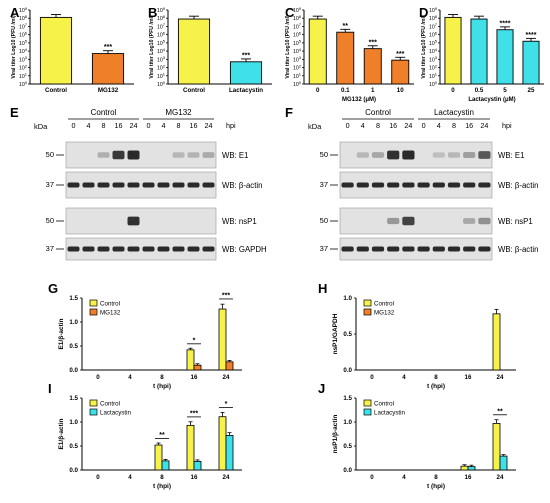  What do you see at coordinates (408, 125) in the screenshot?
I see `lane-label: 24` at bounding box center [408, 125].